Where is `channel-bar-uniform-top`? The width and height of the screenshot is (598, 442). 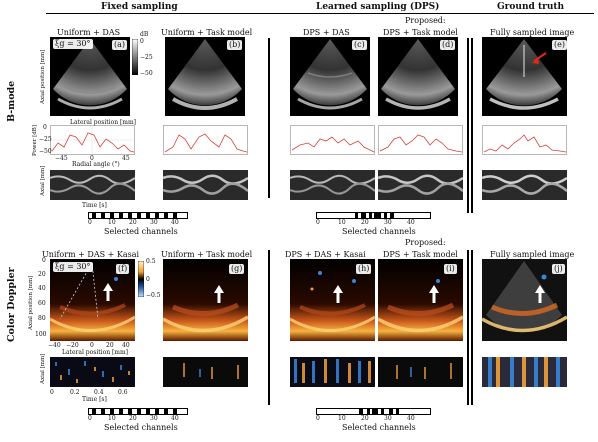
channel-bar-uniform-top is located at coordinates (138, 215).